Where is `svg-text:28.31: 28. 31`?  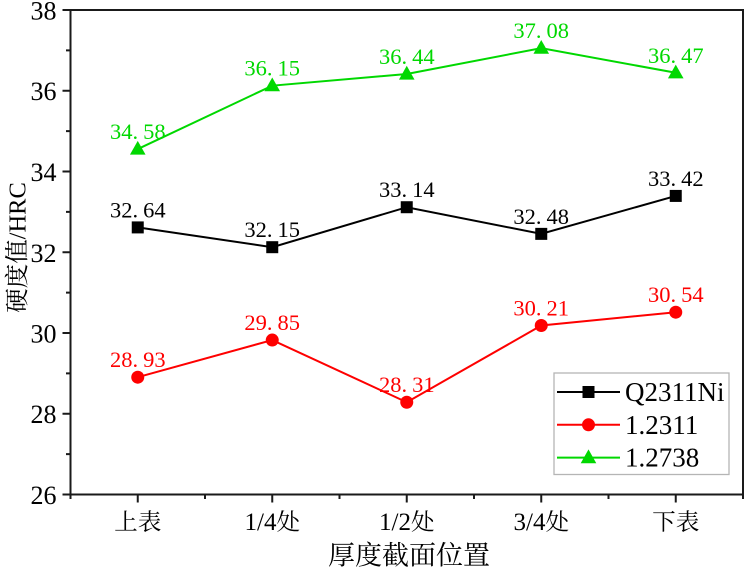
svg-text:28.31: 28. 31 is located at coordinates (407, 384).